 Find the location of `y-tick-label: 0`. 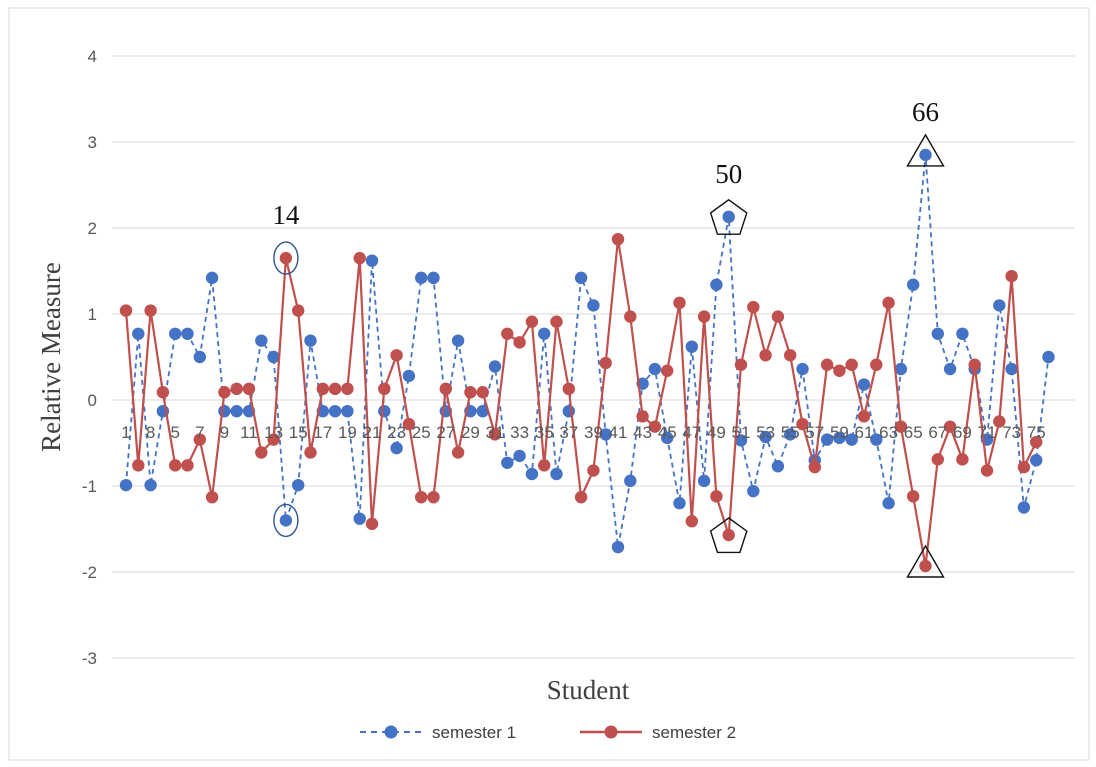

y-tick-label: 0 is located at coordinates (92, 400).